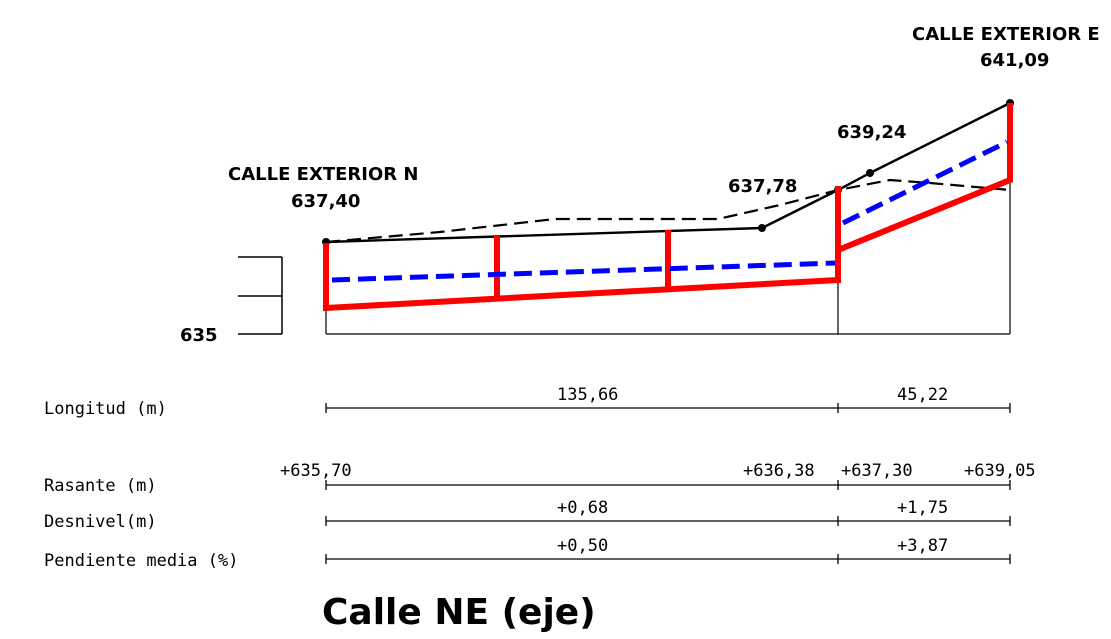  Describe the element at coordinates (100, 486) in the screenshot. I see `row-label-rasante: Rasante (m)` at that location.